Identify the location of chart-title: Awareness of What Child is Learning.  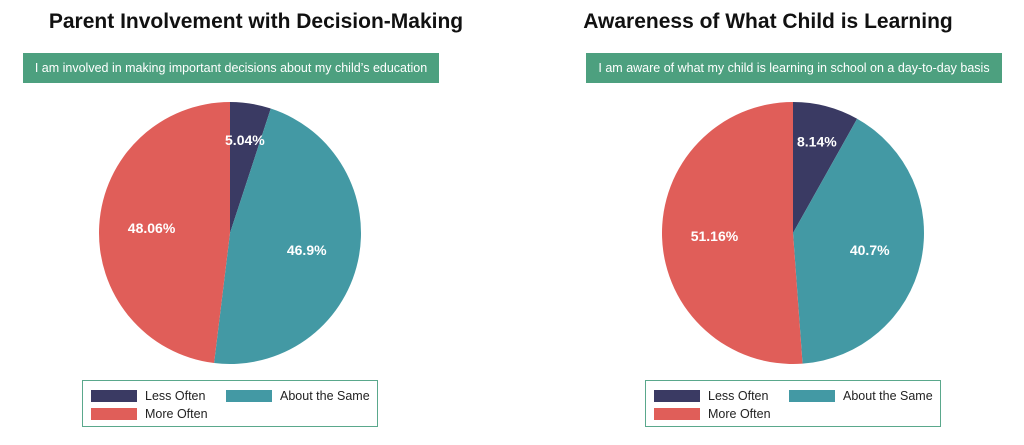
(768, 21).